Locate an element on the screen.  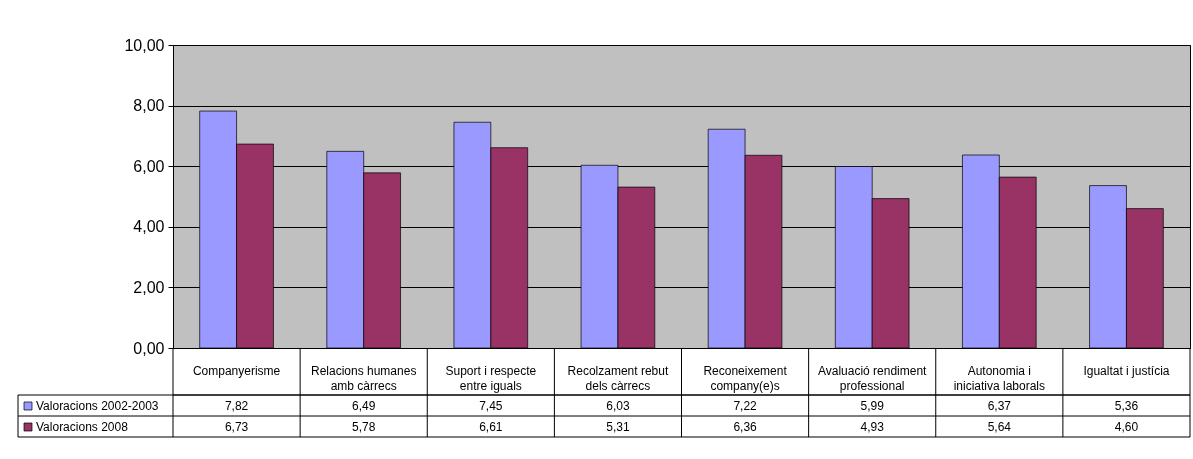
y-tick-label: 6,00 is located at coordinates (149, 166).